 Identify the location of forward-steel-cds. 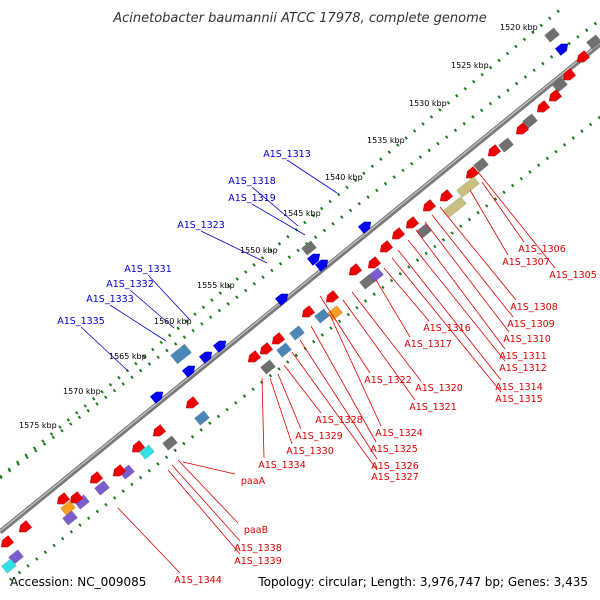
(181, 354).